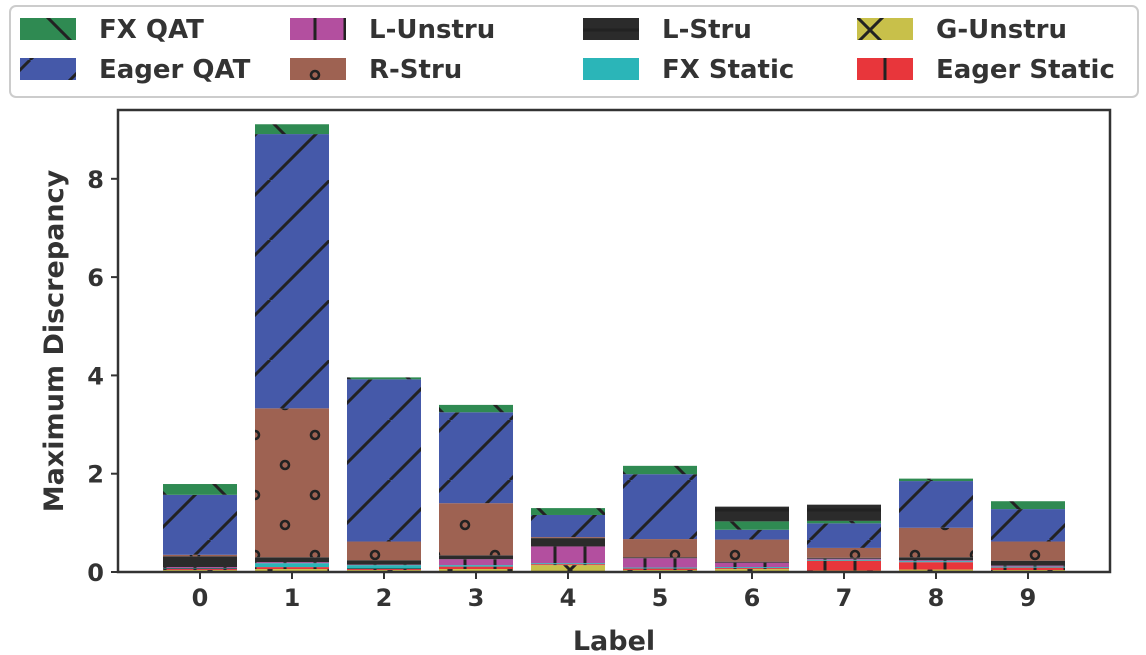 The height and width of the screenshot is (655, 1146). Describe the element at coordinates (885, 29) in the screenshot. I see `legend-swatch-g-unstru` at that location.